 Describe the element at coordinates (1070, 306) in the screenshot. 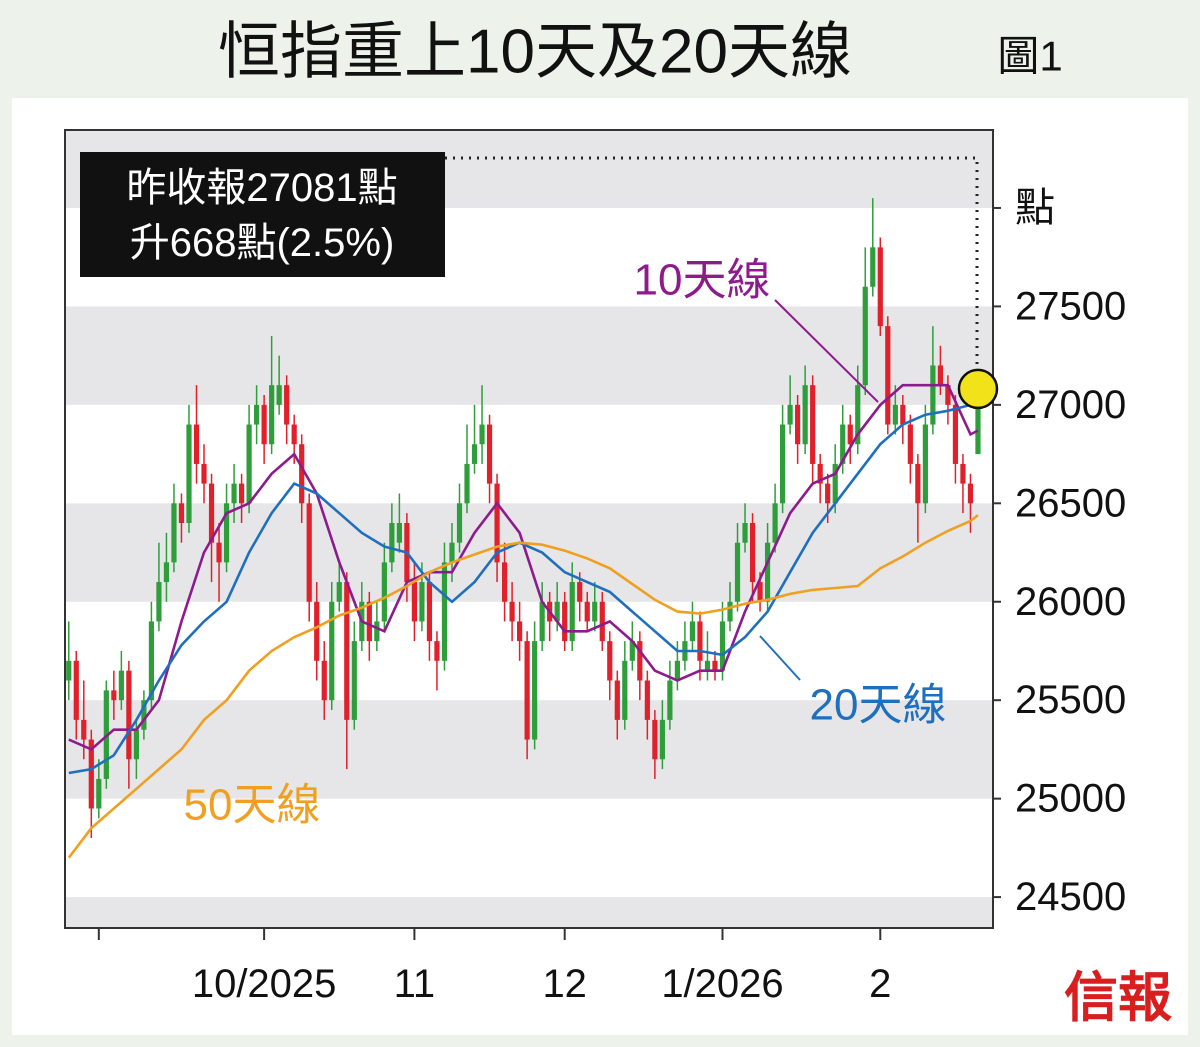

I see `y-tick-label: 27500` at that location.